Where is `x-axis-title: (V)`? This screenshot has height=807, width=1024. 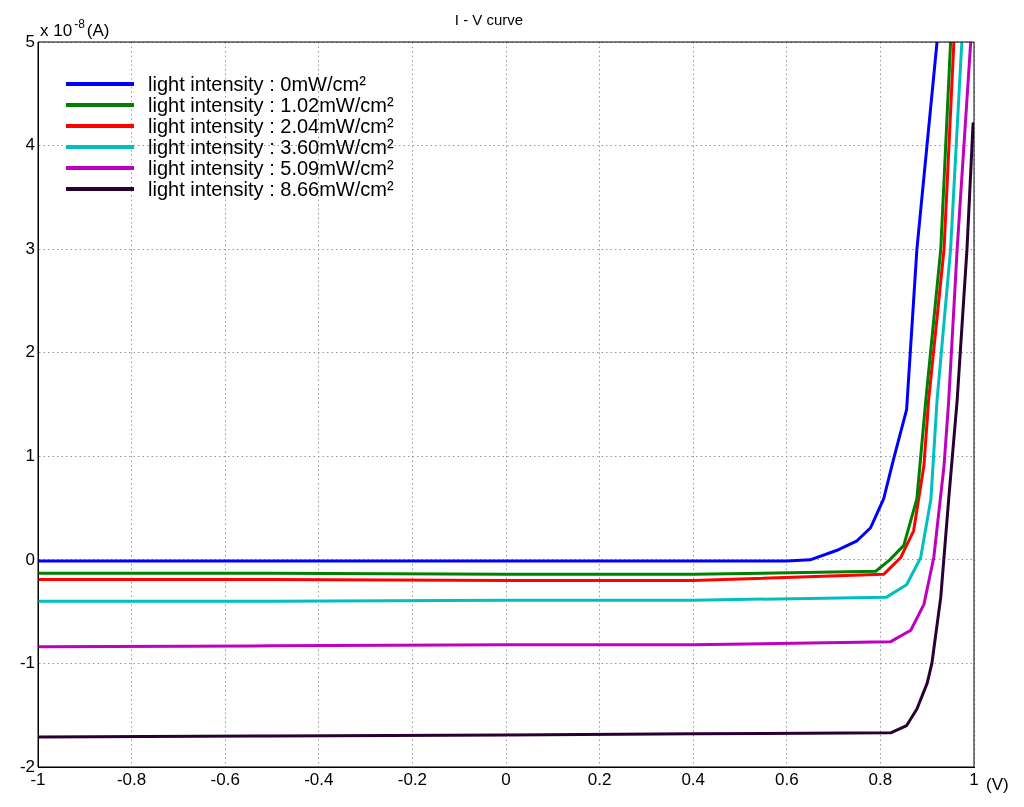
x-axis-title: (V) is located at coordinates (997, 785).